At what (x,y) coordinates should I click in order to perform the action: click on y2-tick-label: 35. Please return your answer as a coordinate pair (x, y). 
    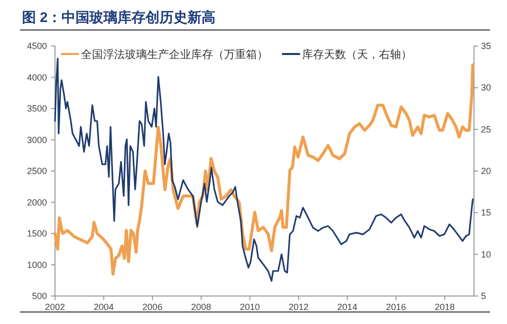
    Looking at the image, I should click on (486, 46).